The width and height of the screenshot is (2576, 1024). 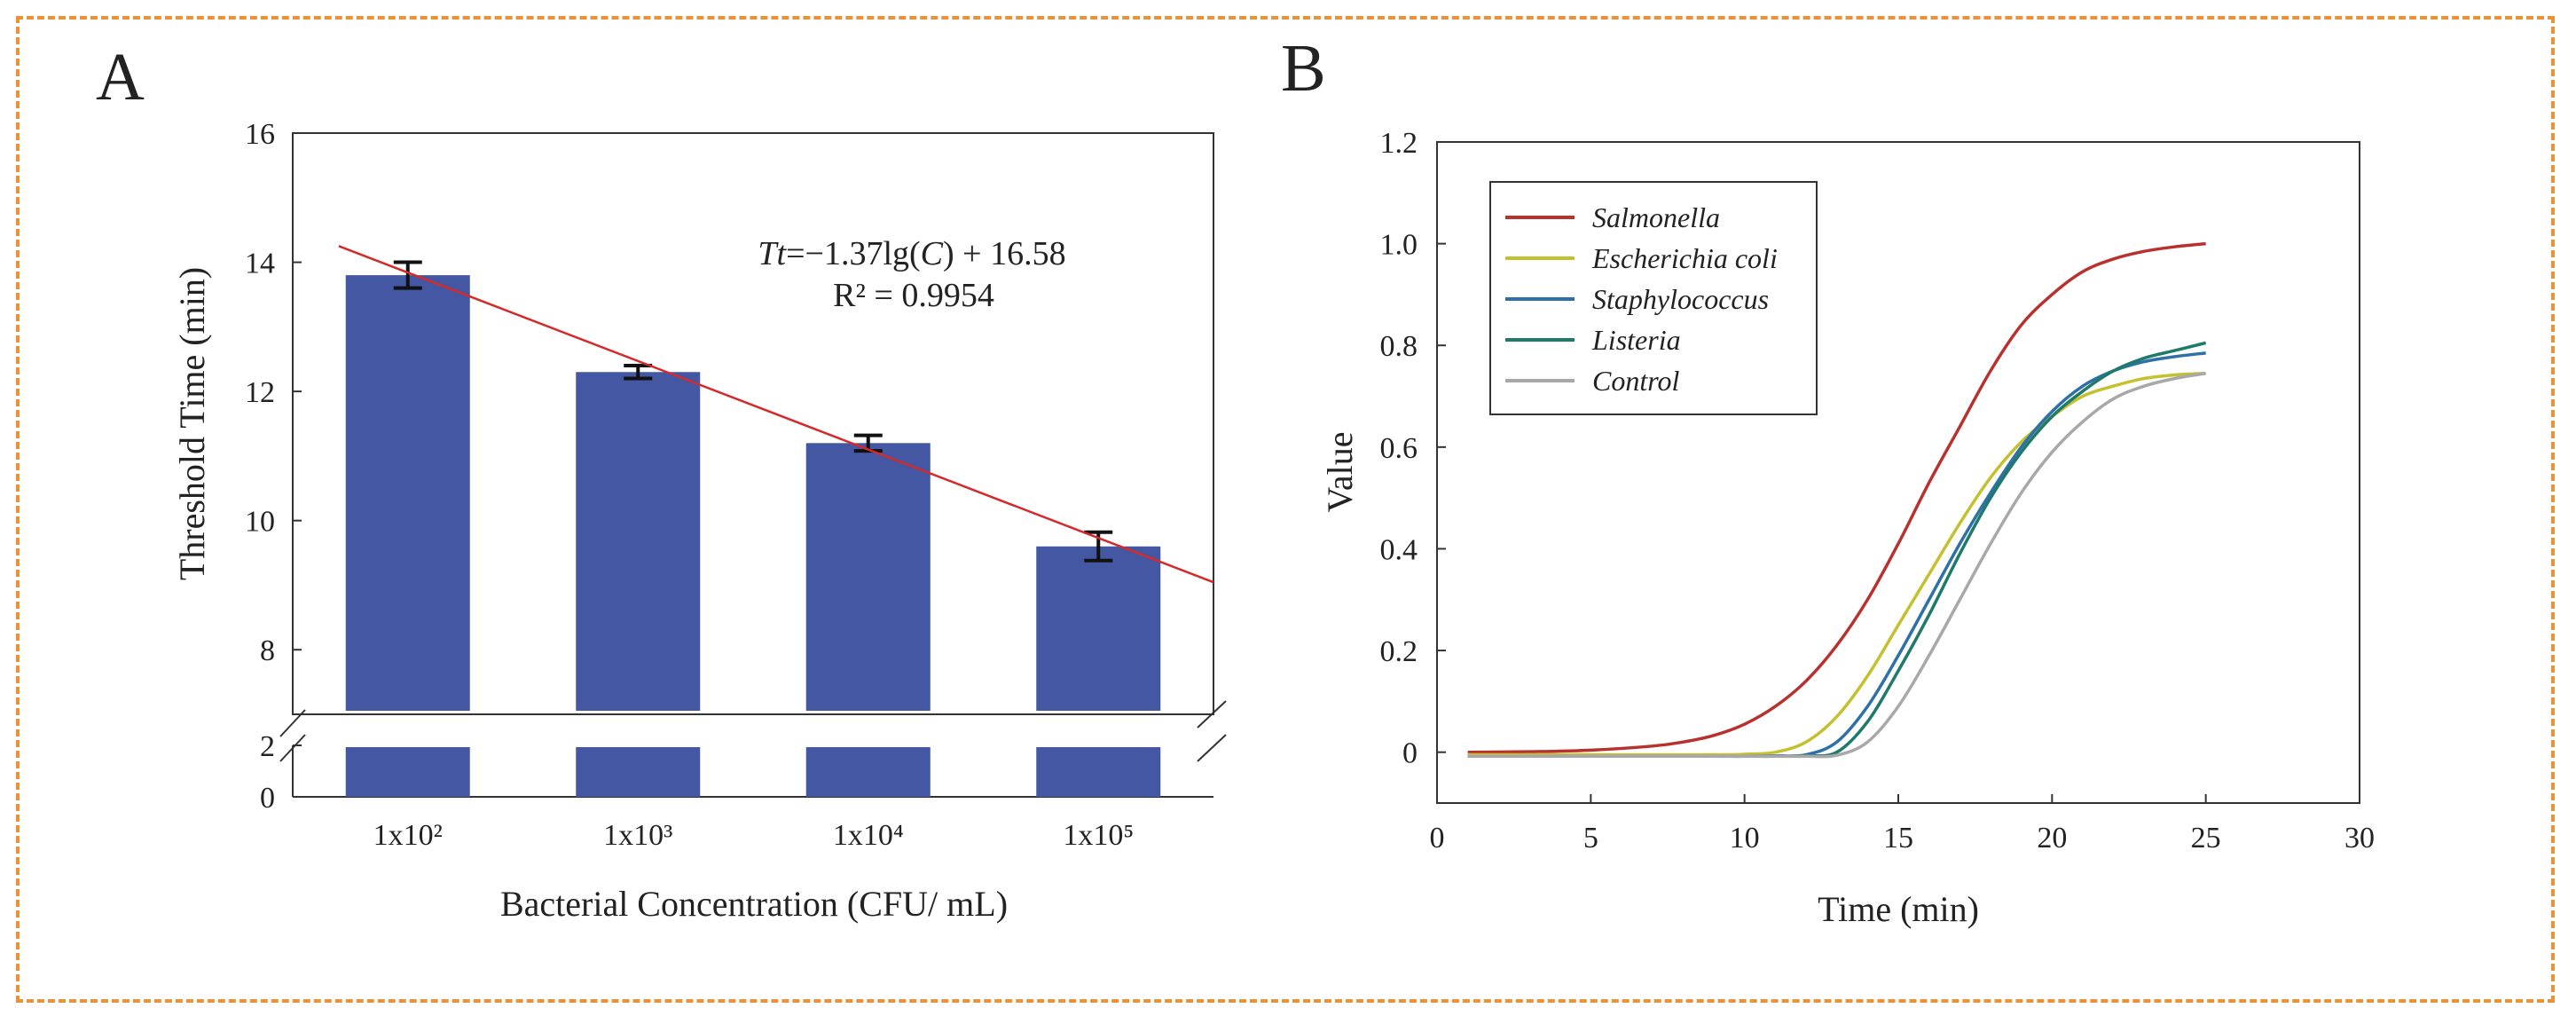 I want to click on panel-a-break-mask-left, so click(x=301, y=736).